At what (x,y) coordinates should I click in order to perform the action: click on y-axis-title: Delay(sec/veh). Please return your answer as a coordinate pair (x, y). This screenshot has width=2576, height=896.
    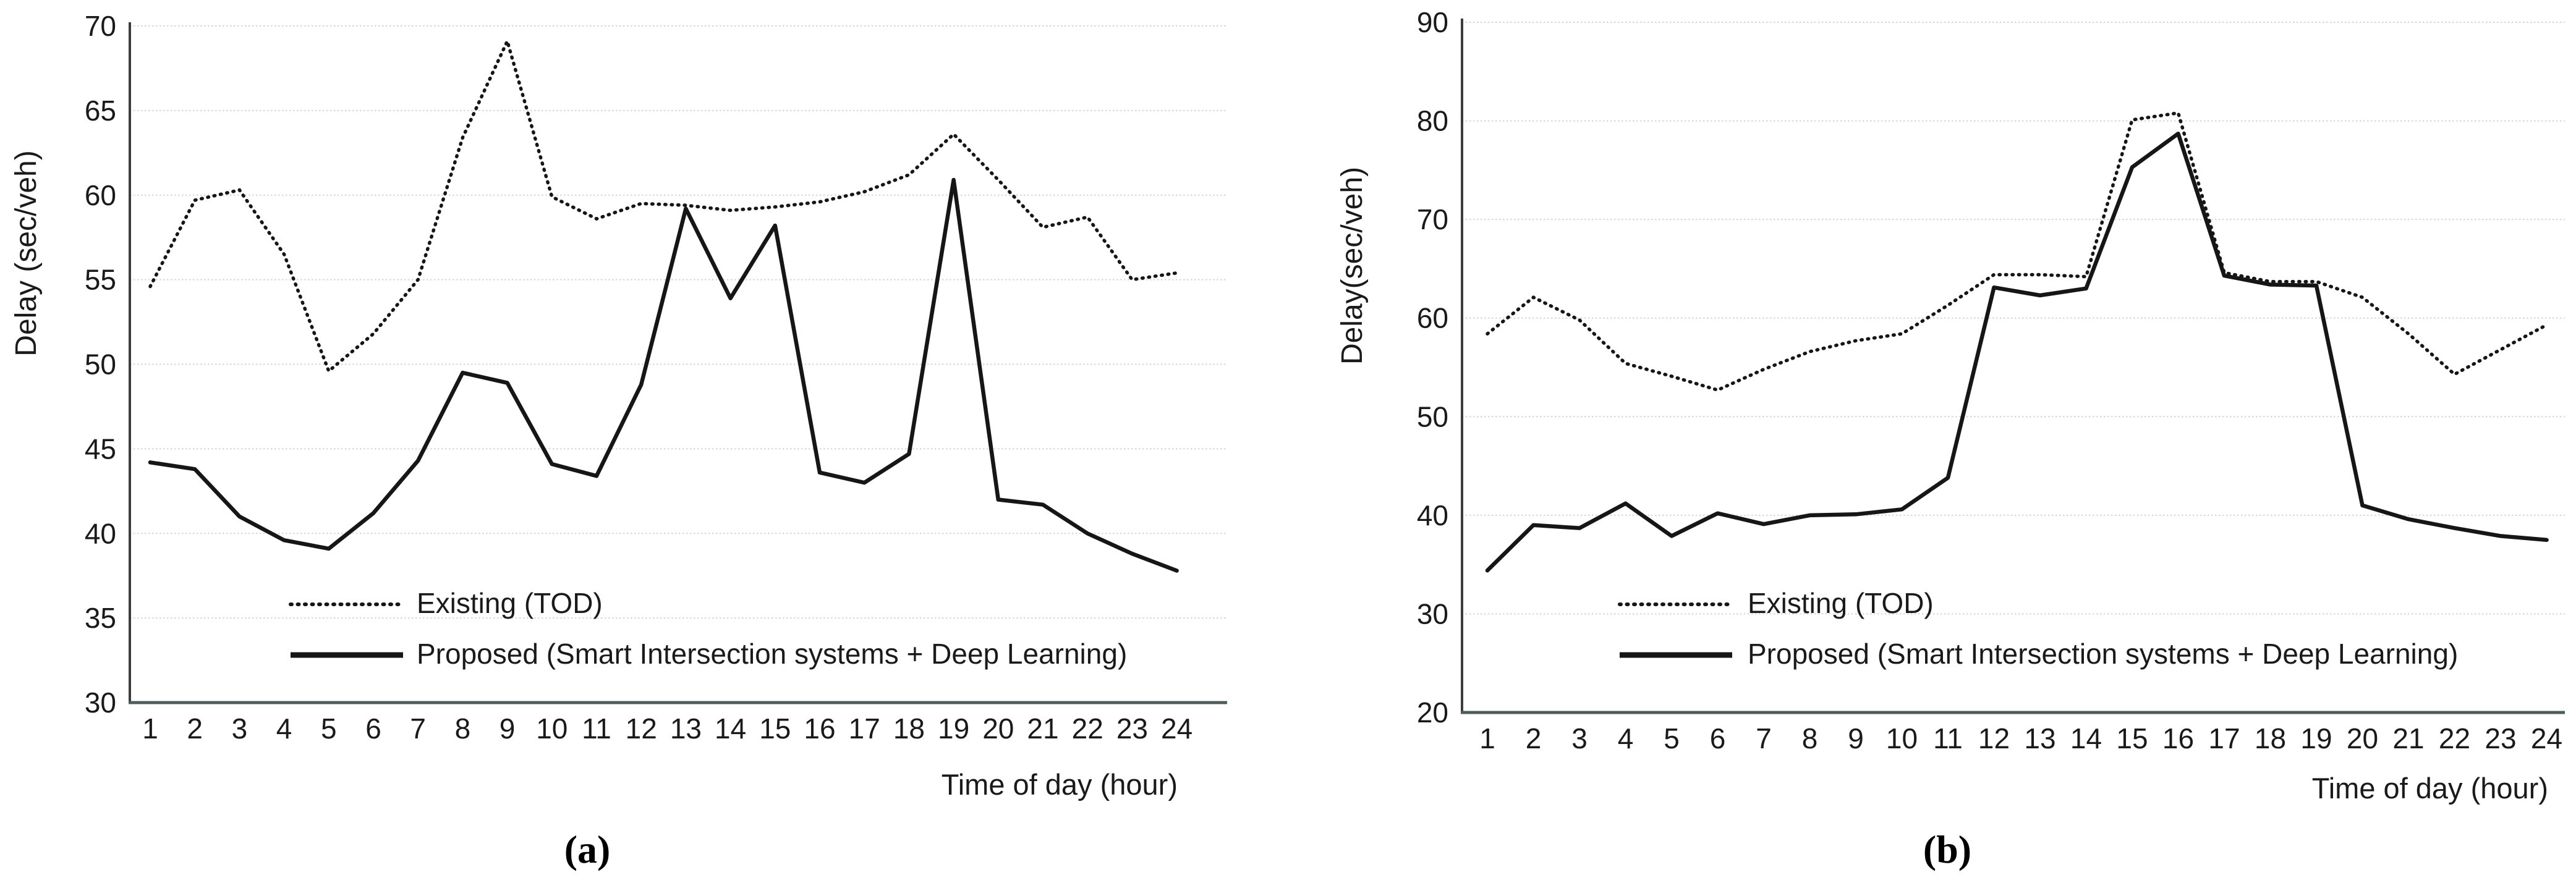
    Looking at the image, I should click on (1352, 266).